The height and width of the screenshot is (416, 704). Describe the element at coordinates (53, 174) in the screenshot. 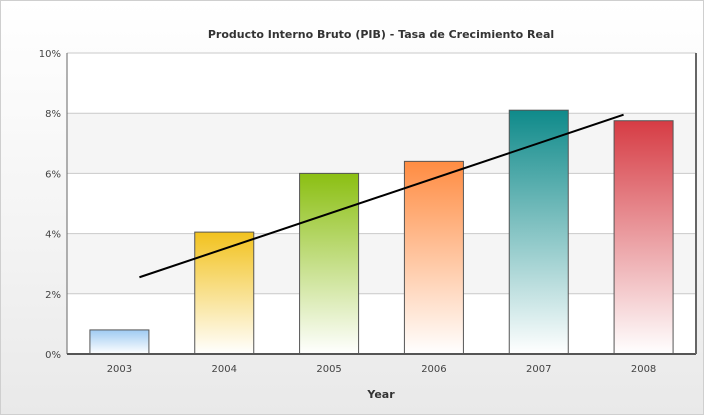

I see `y-tick-label: 6%` at that location.